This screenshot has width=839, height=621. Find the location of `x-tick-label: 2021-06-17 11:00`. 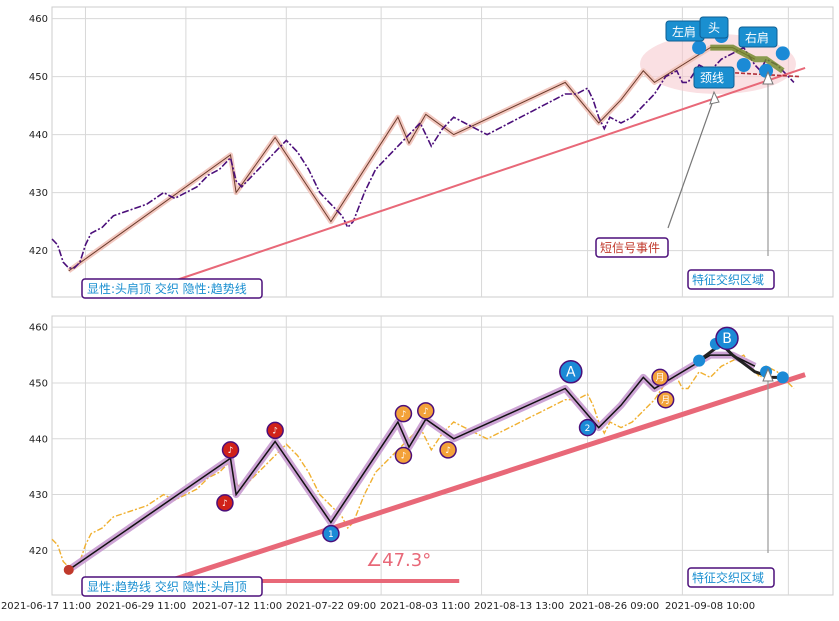

x-tick-label: 2021-06-17 11:00 is located at coordinates (46, 606).